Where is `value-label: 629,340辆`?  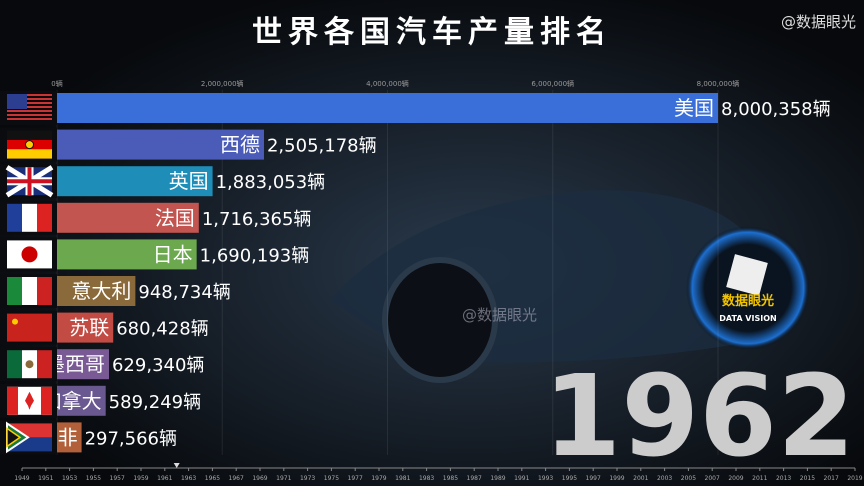 value-label: 629,340辆 is located at coordinates (158, 365).